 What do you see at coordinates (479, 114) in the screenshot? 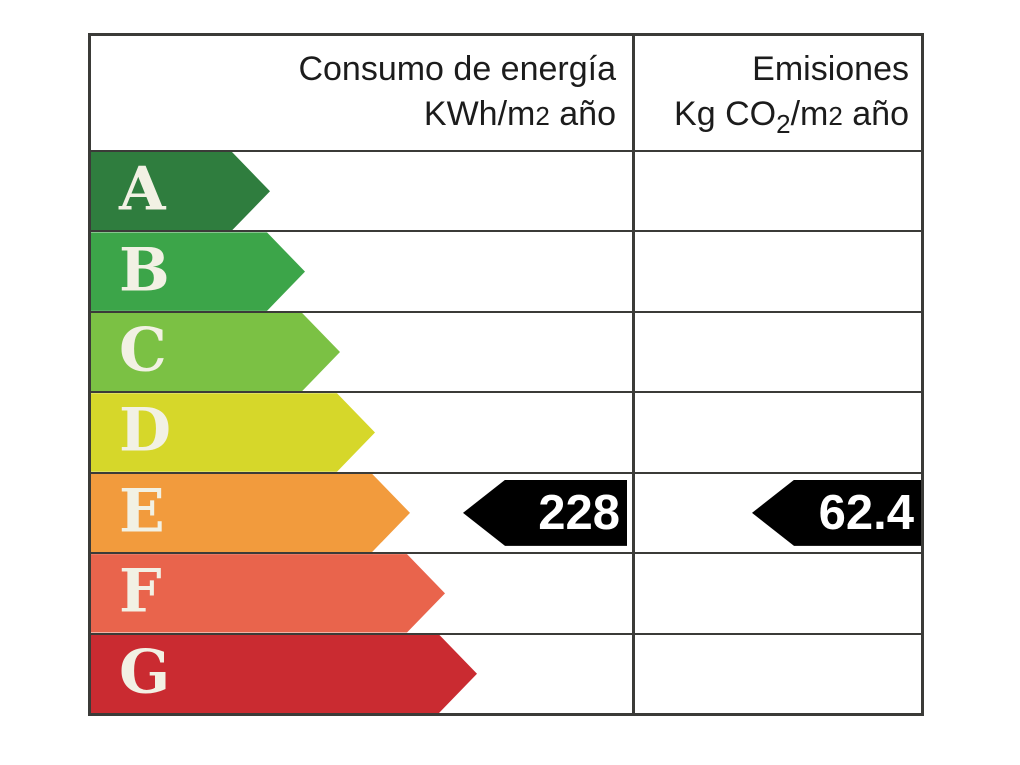
I see `consumo-unit-prefix: KWh/m` at bounding box center [479, 114].